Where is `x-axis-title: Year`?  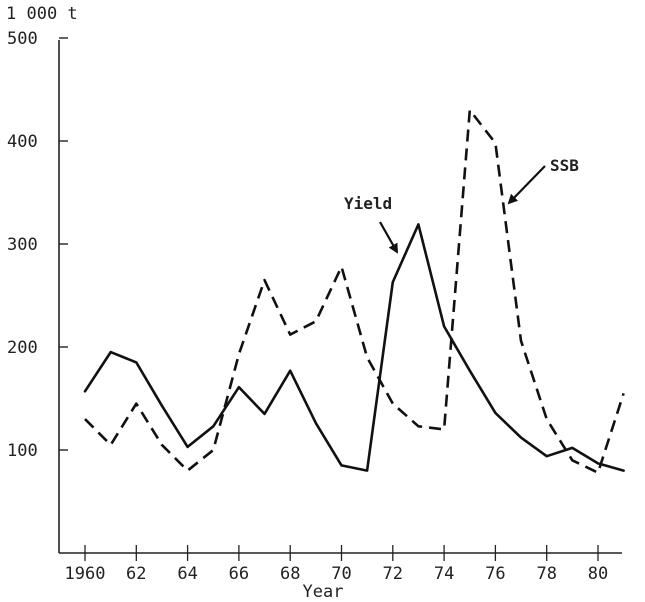
x-axis-title: Year is located at coordinates (323, 592).